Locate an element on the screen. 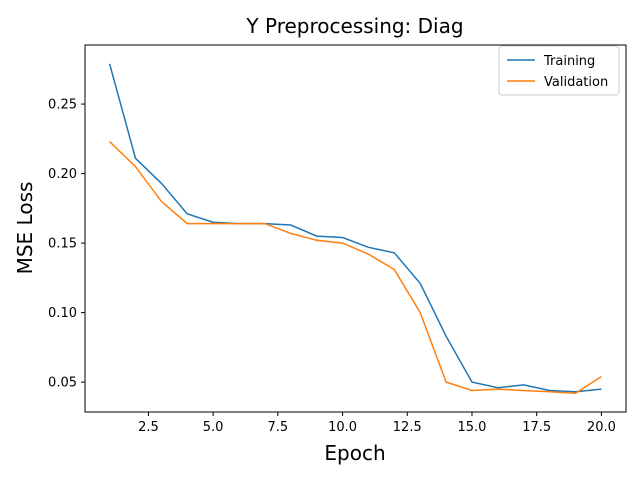 The image size is (640, 480). x-tick-label: 7.5 is located at coordinates (278, 427).